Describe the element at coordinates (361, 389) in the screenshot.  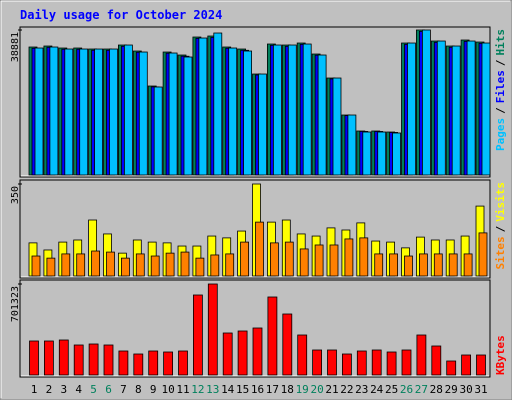
I see `x-tick-label: 23` at that location.